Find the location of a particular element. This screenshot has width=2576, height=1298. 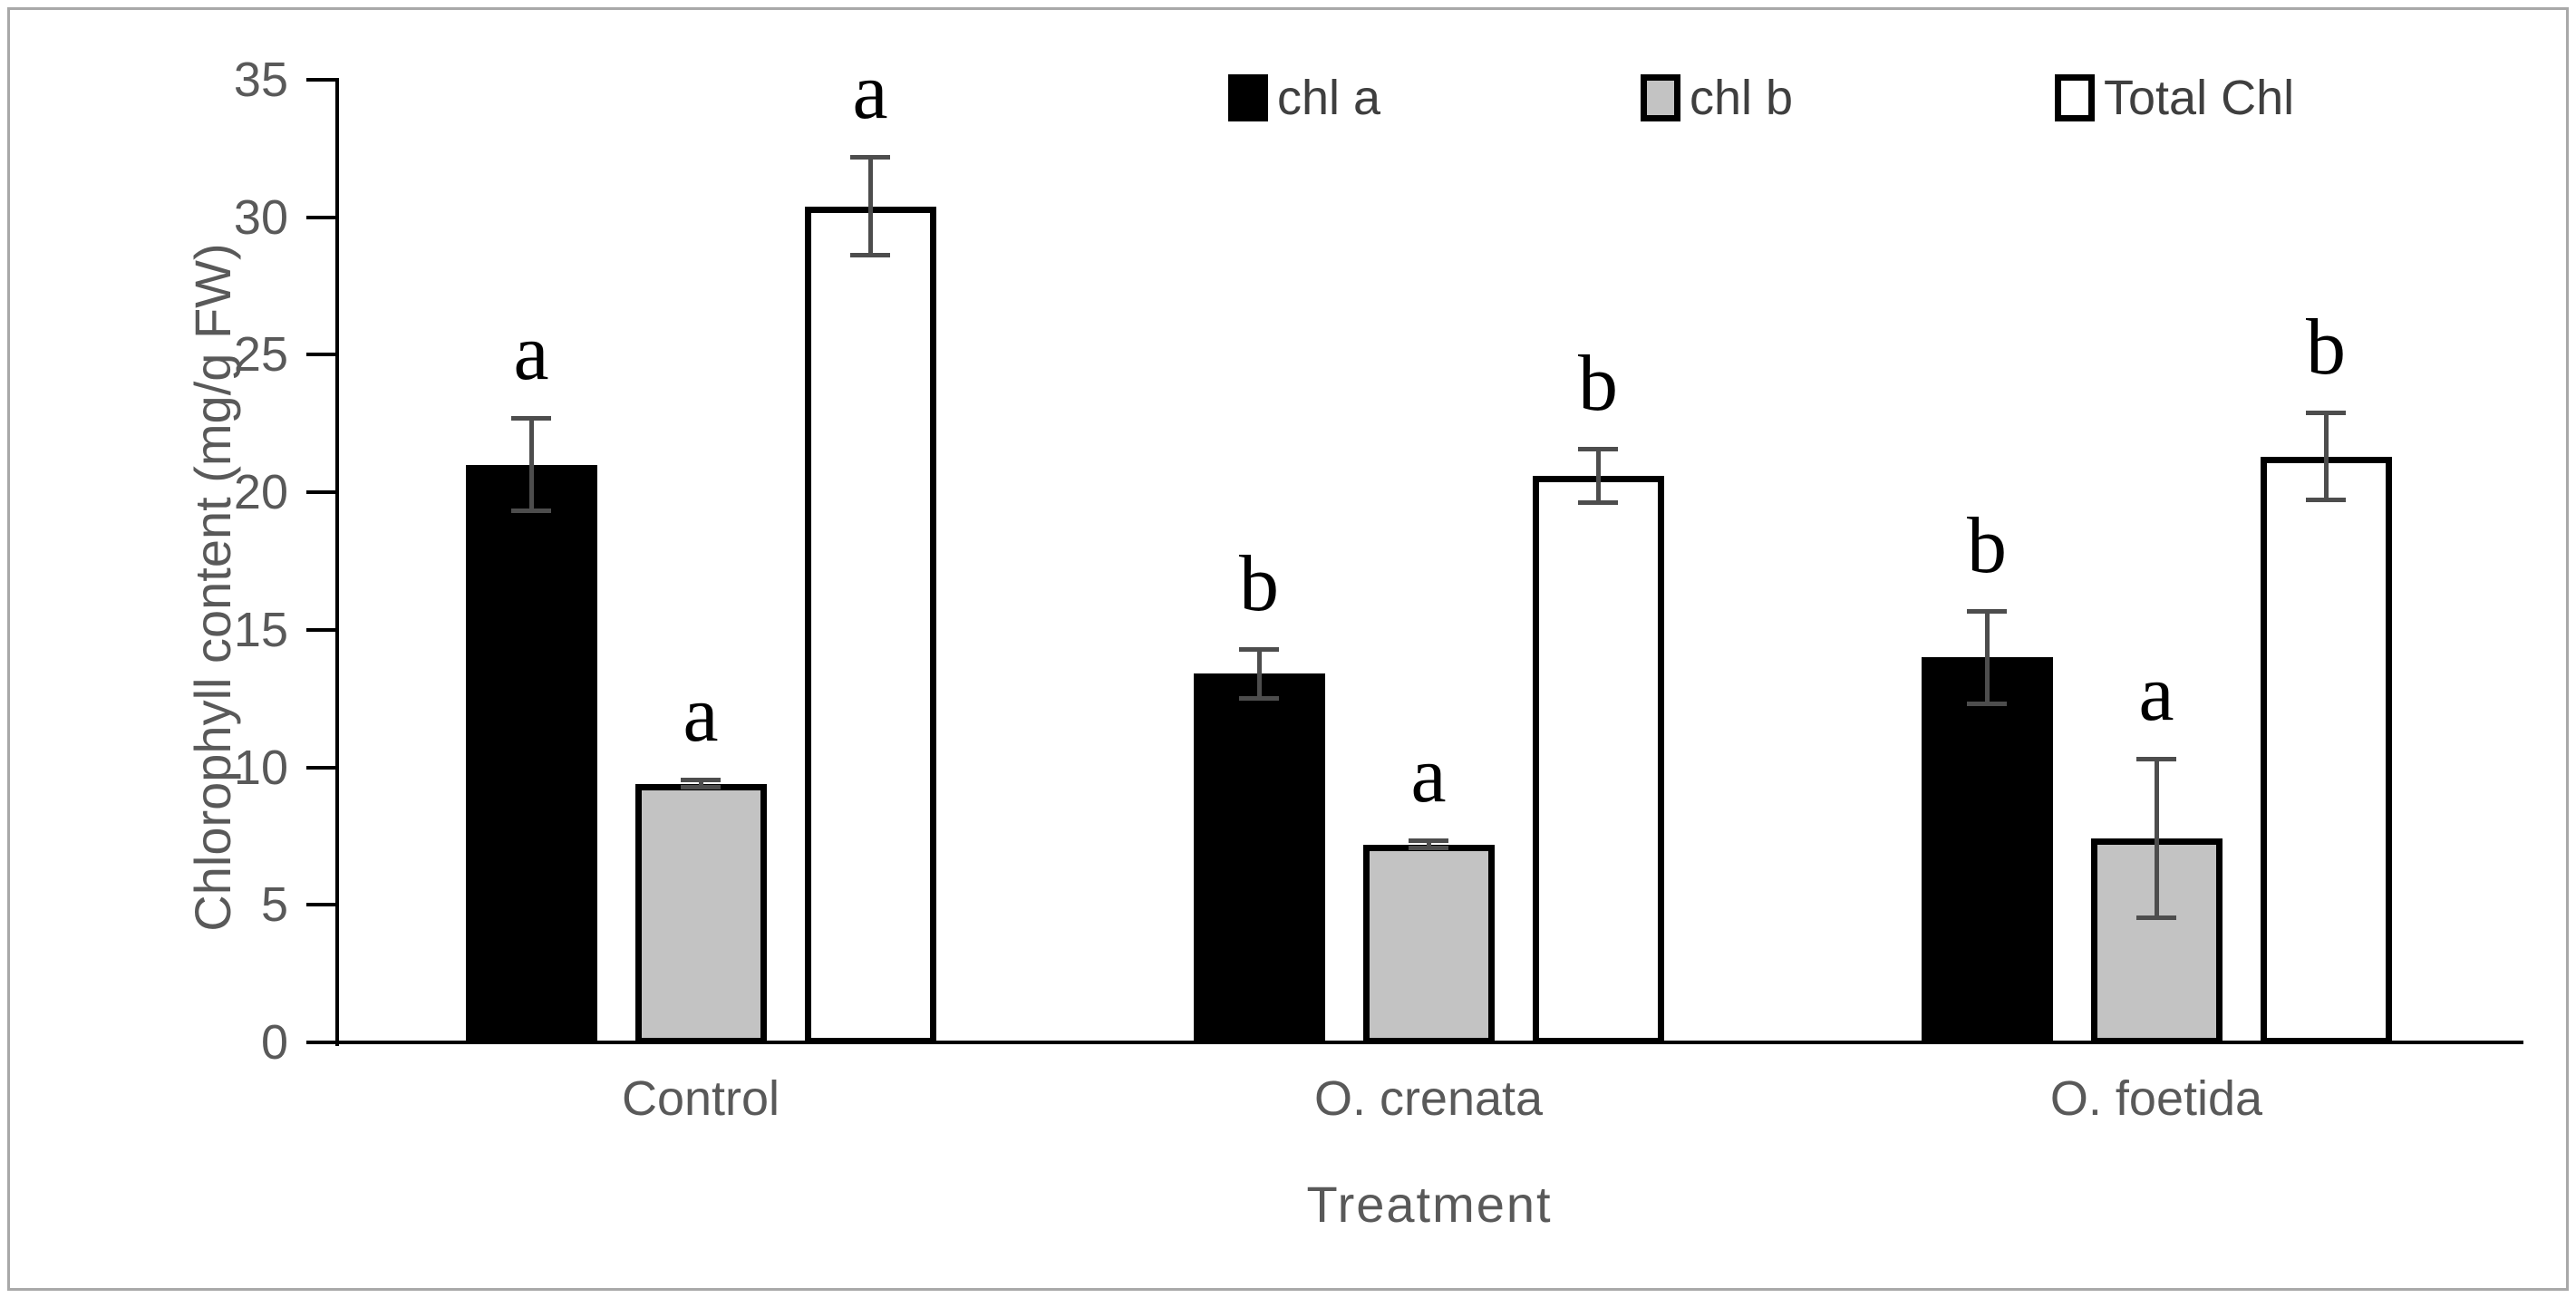

x-category-label: O. foetida is located at coordinates (2156, 1098).